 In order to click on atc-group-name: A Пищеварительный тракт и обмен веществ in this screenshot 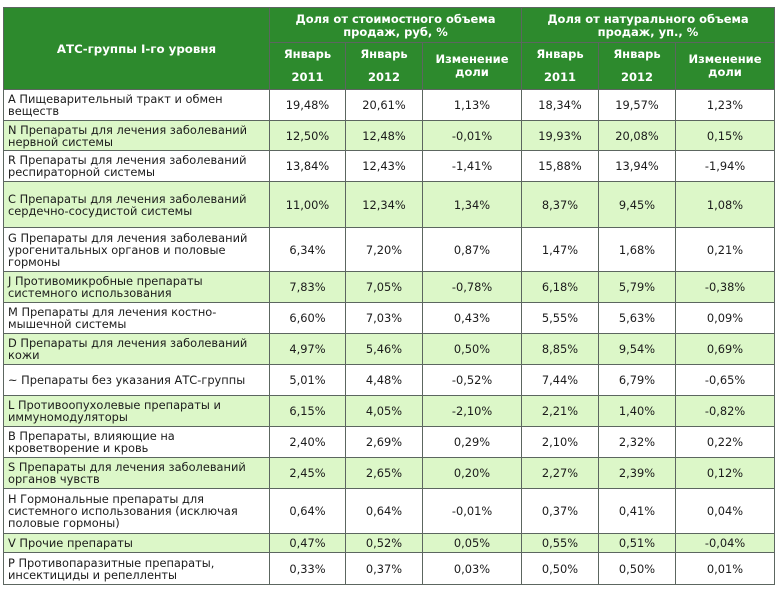, I will do `click(136, 105)`.